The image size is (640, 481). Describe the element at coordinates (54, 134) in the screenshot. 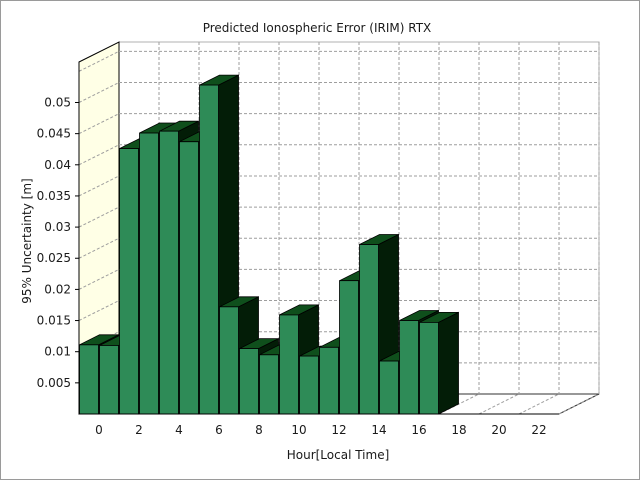

I see `y-tick-label: 0.045` at that location.